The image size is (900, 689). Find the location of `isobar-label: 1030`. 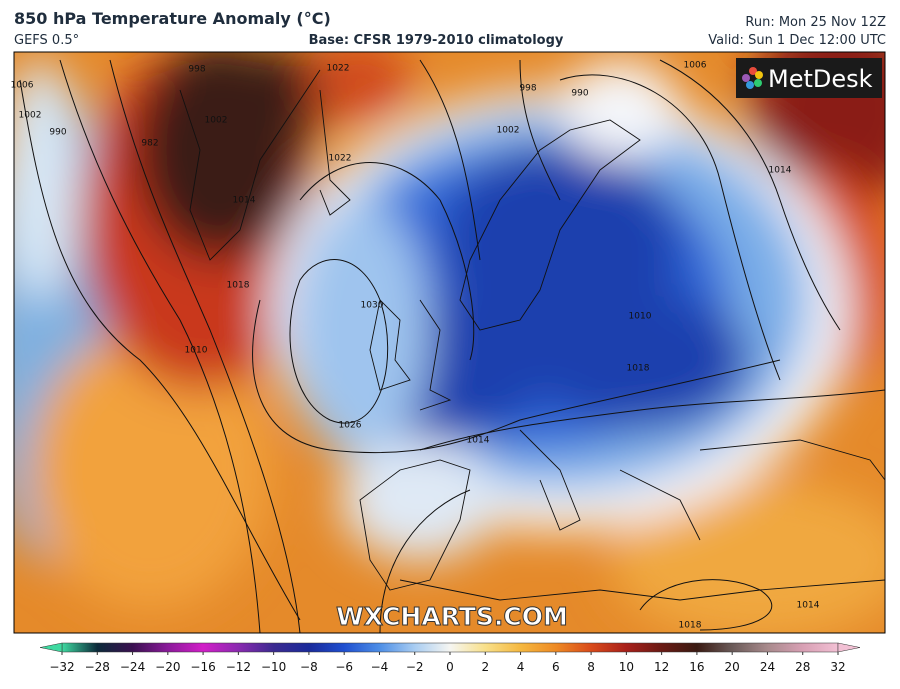

isobar-label: 1030 is located at coordinates (372, 306).